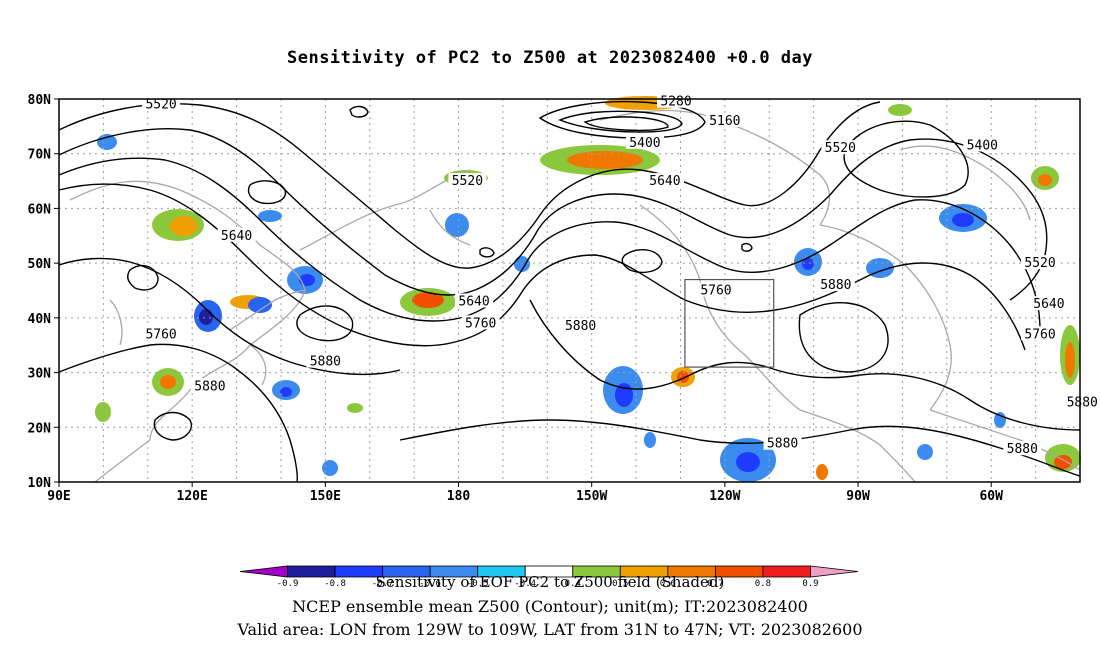 This screenshot has height=654, width=1100. I want to click on colorbar-label: 0.4, so click(573, 584).